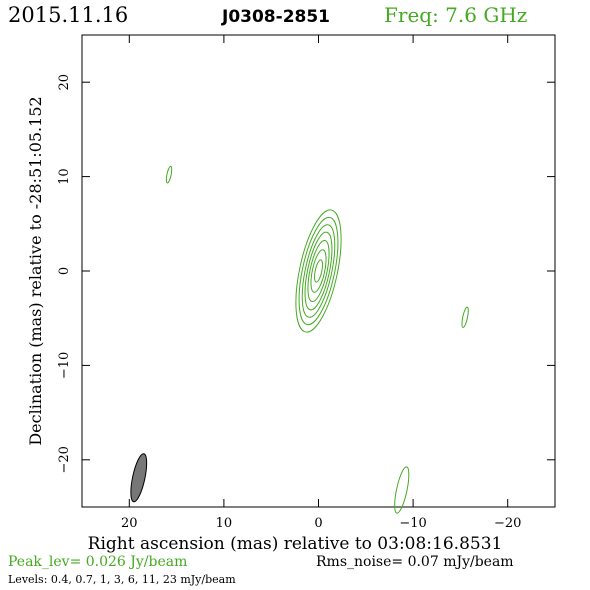 The image size is (590, 590). I want to click on y-tick-label: −10, so click(64, 365).